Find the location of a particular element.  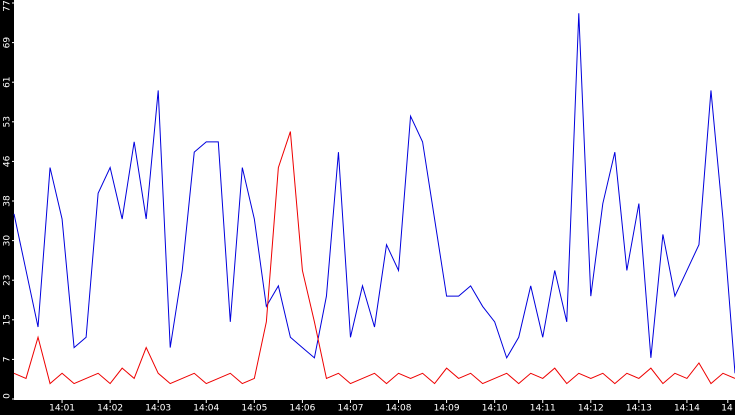

x-tick-label: 14:12 is located at coordinates (591, 409).